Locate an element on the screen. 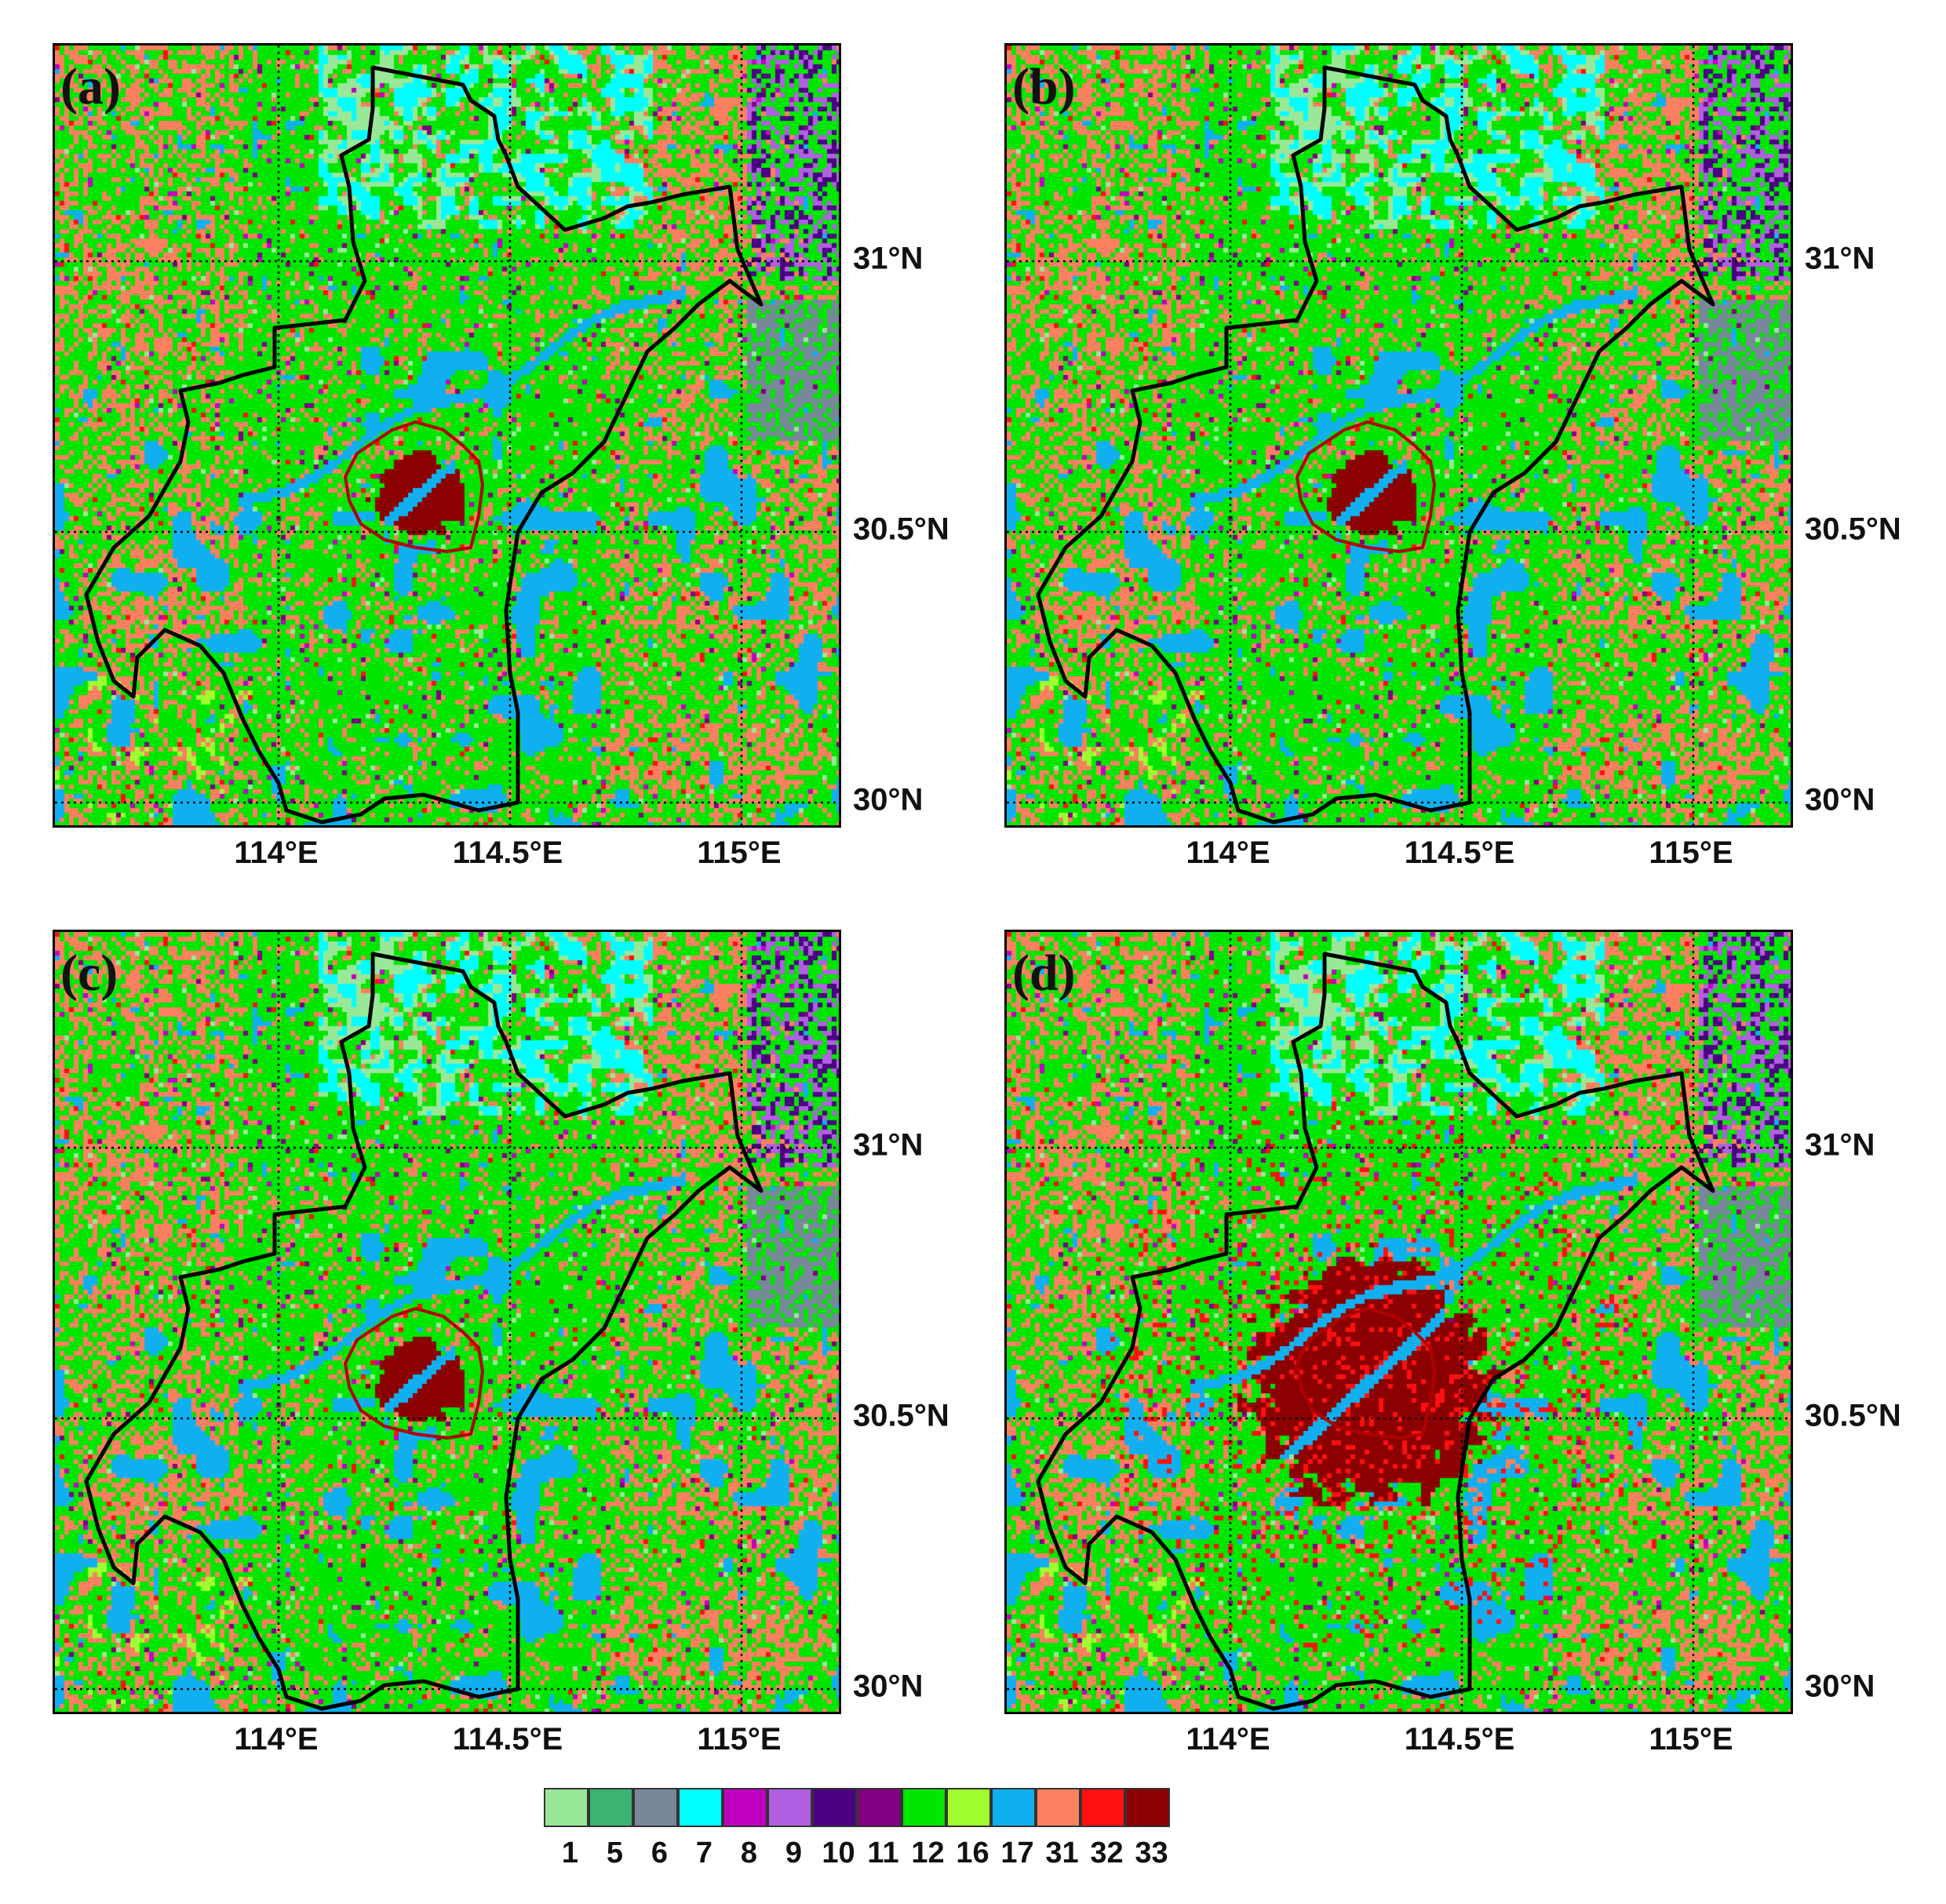 This screenshot has height=1904, width=1946. panel-label: (d) is located at coordinates (1044, 973).